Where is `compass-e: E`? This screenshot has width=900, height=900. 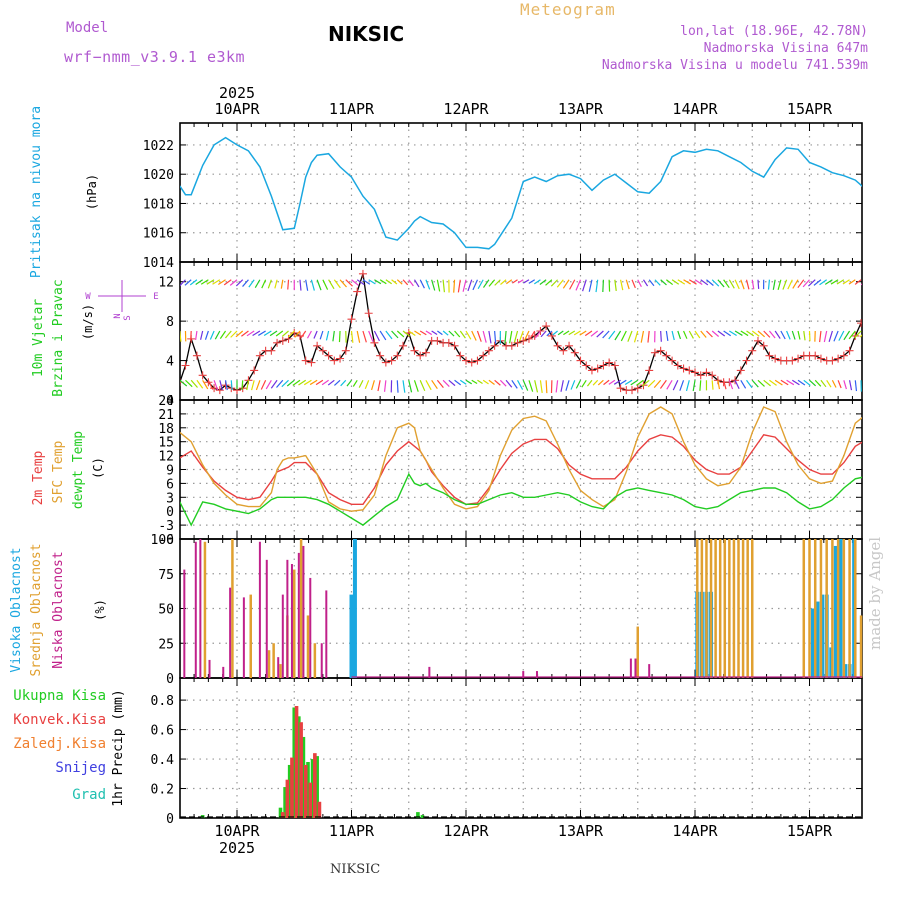
compass-e: E is located at coordinates (155, 297).